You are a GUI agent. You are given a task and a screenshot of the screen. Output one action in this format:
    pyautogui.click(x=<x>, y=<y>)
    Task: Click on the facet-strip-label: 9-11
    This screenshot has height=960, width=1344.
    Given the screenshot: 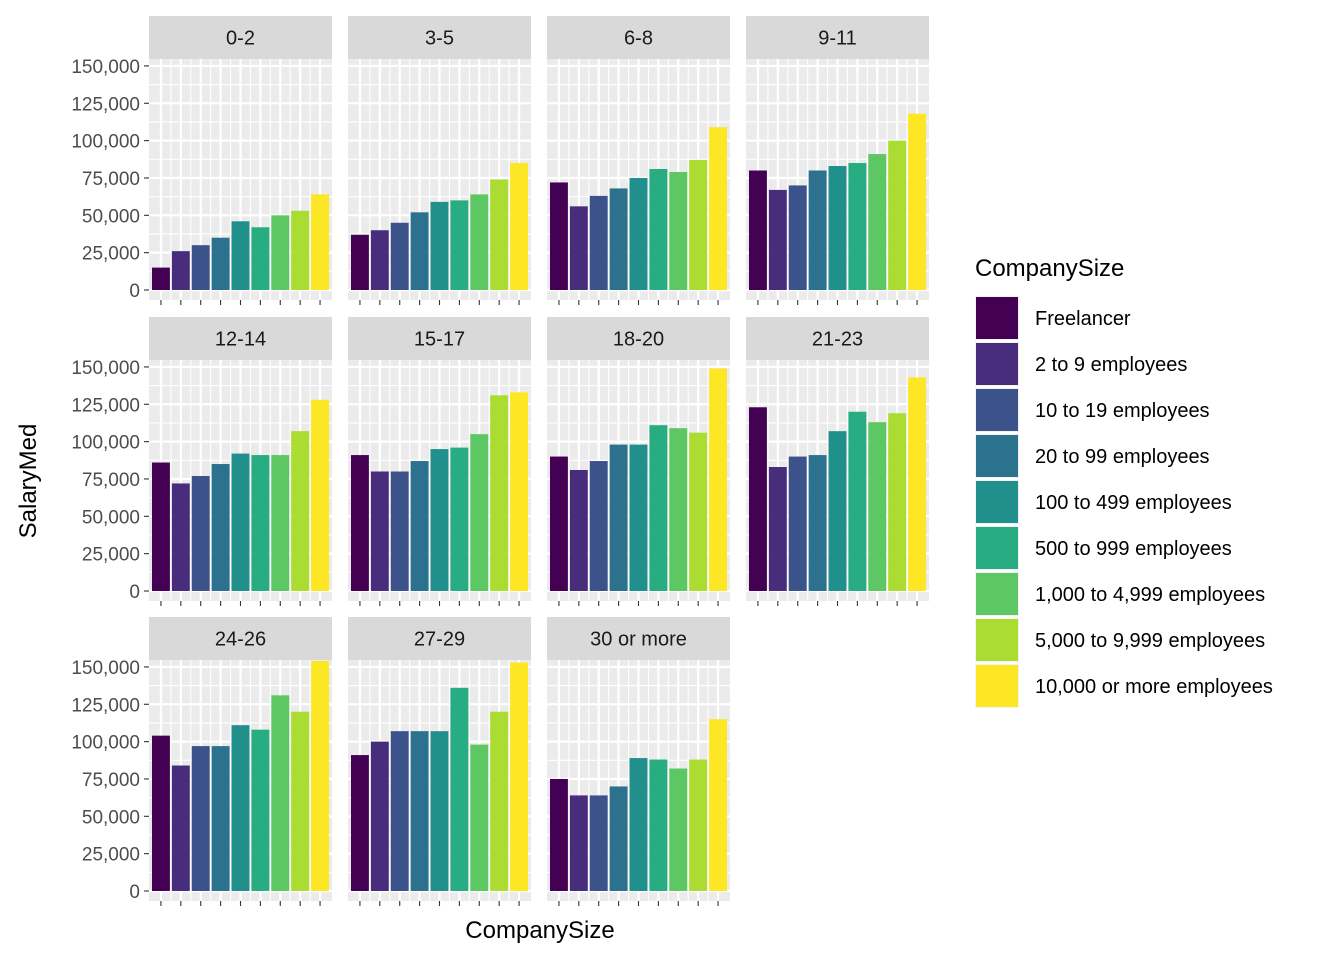 What is the action you would take?
    pyautogui.click(x=837, y=39)
    